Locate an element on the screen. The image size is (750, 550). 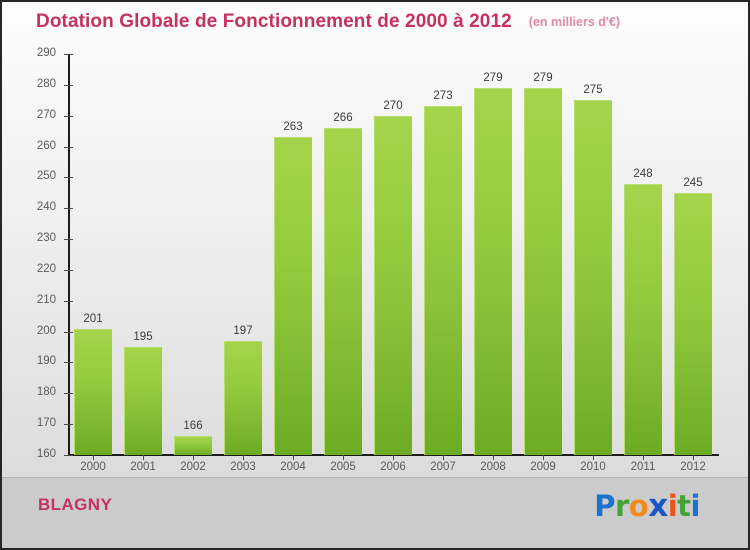
y-axis-line is located at coordinates (69, 254).